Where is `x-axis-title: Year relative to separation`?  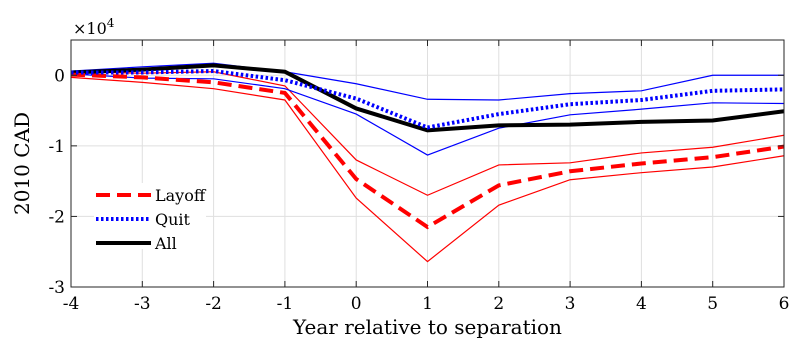 x-axis-title: Year relative to separation is located at coordinates (427, 327).